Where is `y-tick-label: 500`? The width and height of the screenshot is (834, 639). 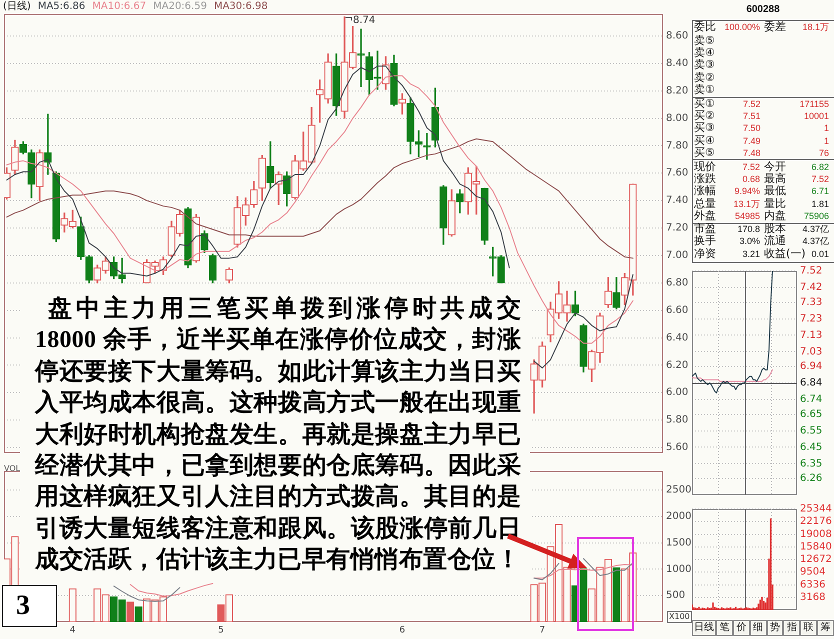
y-tick-label: 500 is located at coordinates (676, 596).